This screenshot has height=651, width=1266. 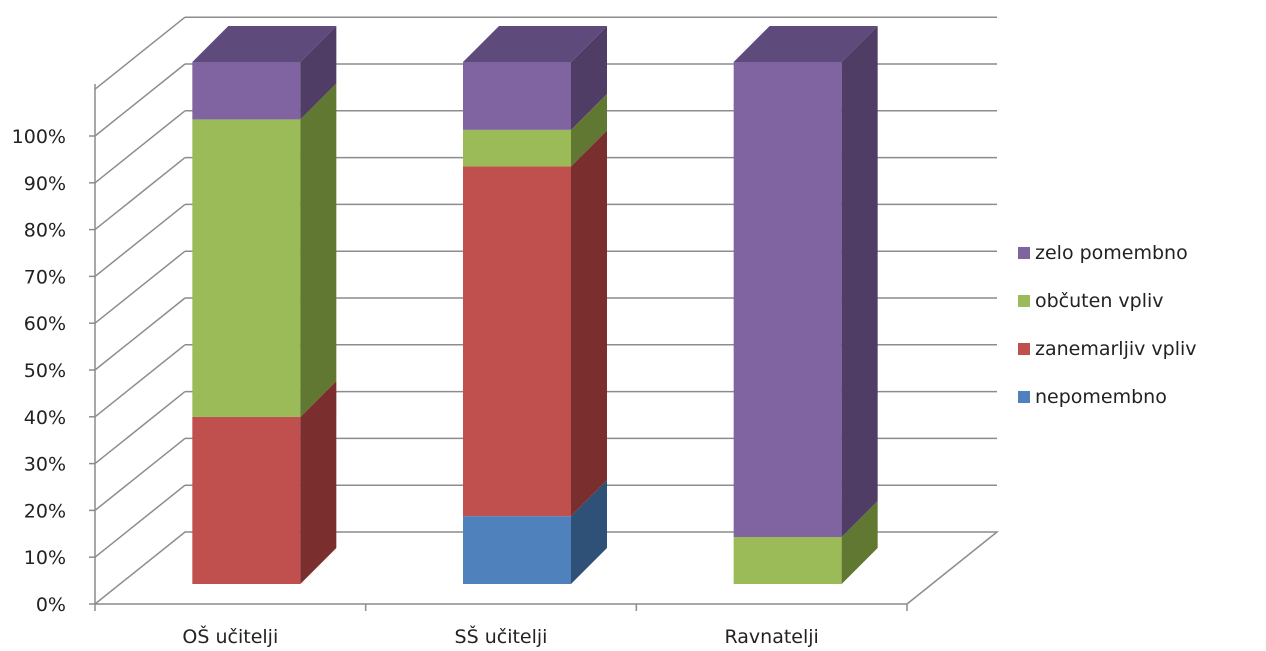 I want to click on bar-side-zanemarljiv-vpliv-os-ucitelji, so click(x=318, y=482).